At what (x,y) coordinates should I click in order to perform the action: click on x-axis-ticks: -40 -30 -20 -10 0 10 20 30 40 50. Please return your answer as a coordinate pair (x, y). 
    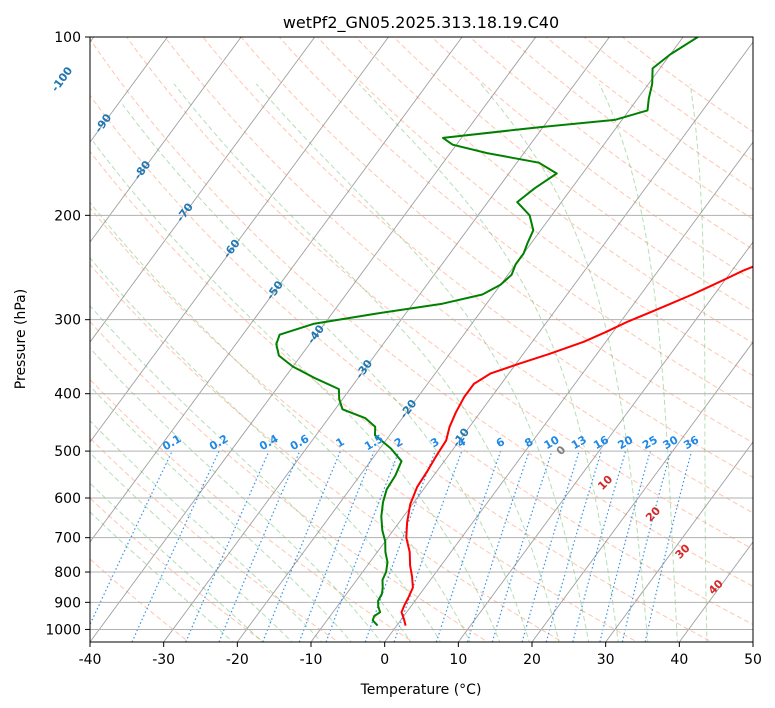
    Looking at the image, I should click on (420, 655).